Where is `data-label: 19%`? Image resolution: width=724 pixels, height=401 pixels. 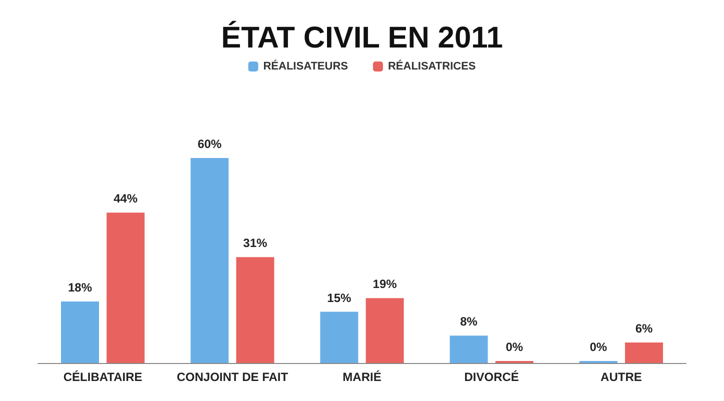 data-label: 19% is located at coordinates (385, 284).